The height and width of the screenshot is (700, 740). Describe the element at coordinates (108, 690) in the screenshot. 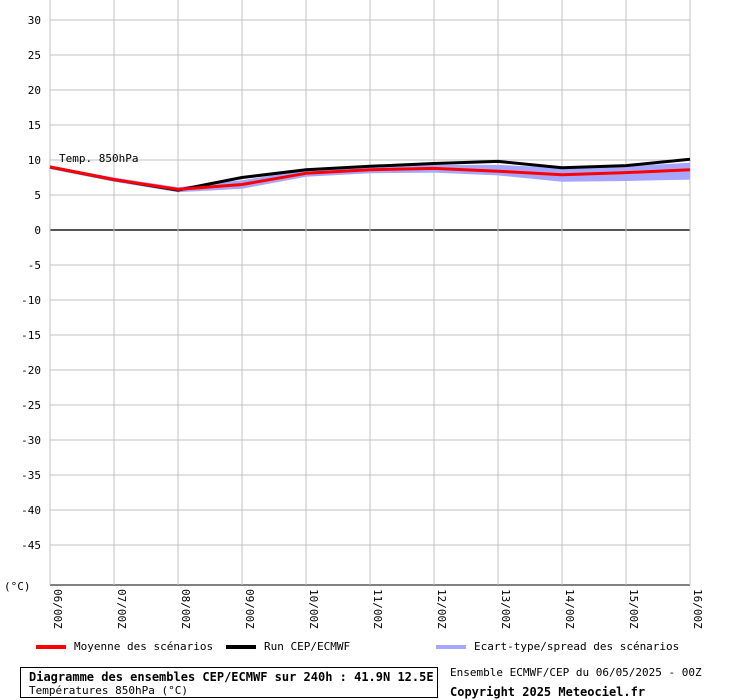

I see `chart-subtitle: Températures 850hPa (°C)` at that location.